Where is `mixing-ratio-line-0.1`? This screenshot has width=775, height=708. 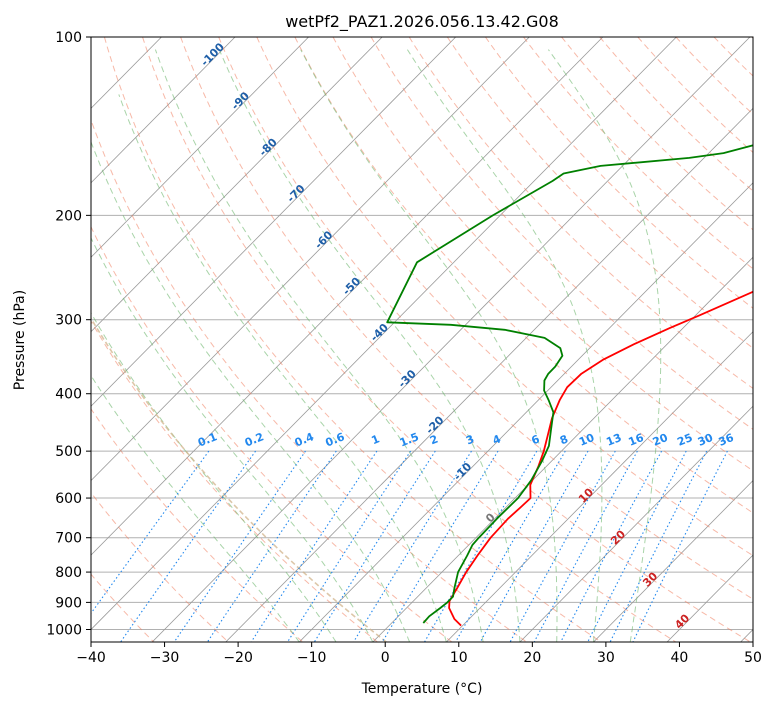
mixing-ratio-line-0.1 is located at coordinates (150, 532).